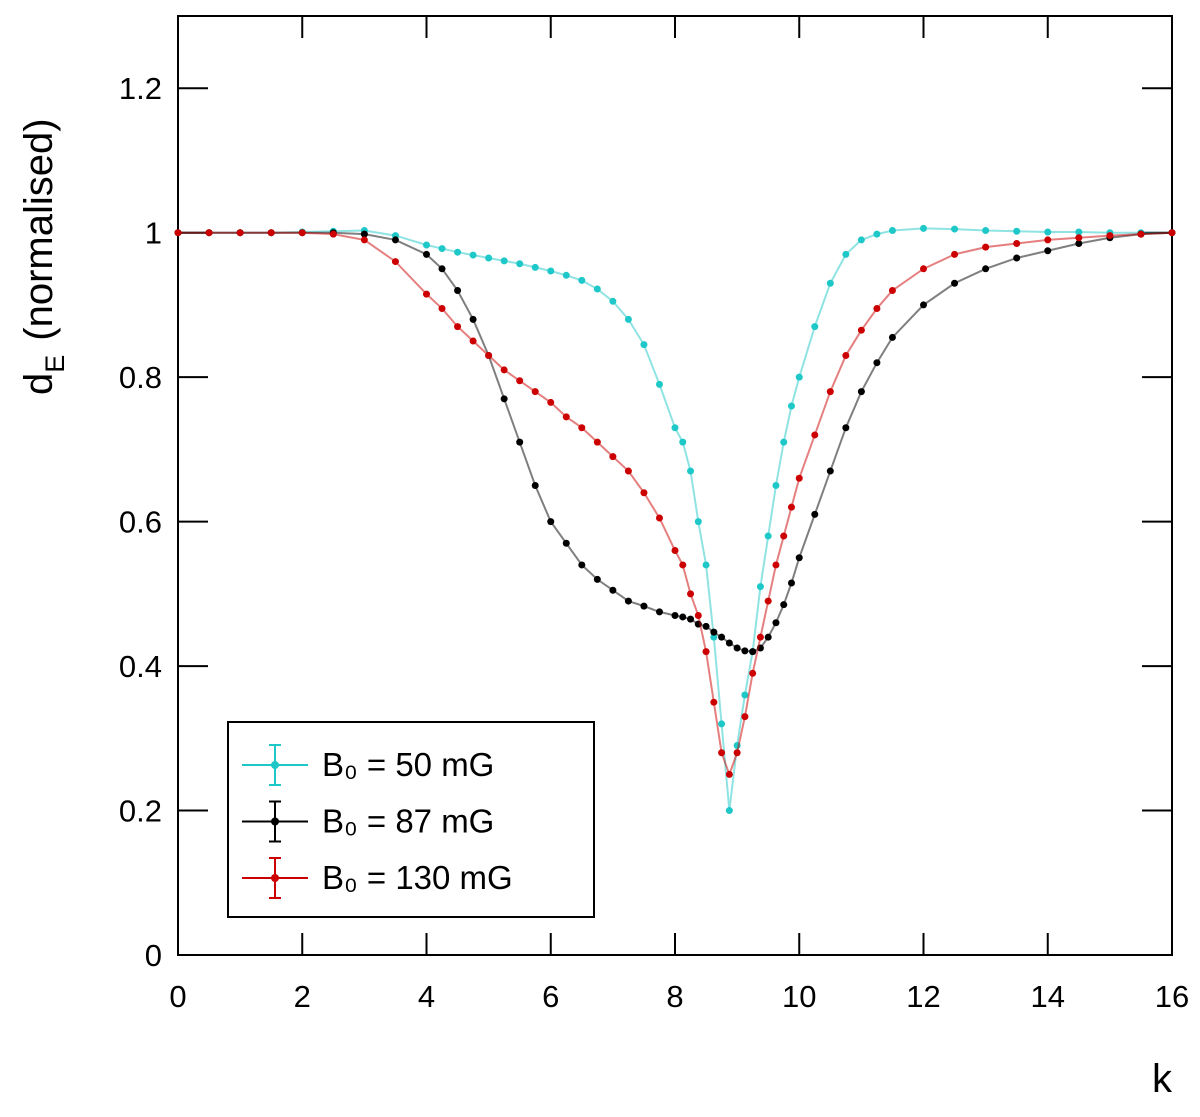 The height and width of the screenshot is (1117, 1200). What do you see at coordinates (177, 996) in the screenshot?
I see `x-tick-label: 0` at bounding box center [177, 996].